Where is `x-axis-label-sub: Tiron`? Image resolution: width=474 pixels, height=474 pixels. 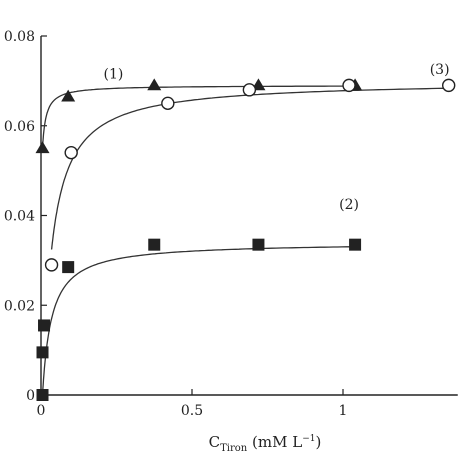 x-axis-label-sub: Tiron is located at coordinates (234, 448).